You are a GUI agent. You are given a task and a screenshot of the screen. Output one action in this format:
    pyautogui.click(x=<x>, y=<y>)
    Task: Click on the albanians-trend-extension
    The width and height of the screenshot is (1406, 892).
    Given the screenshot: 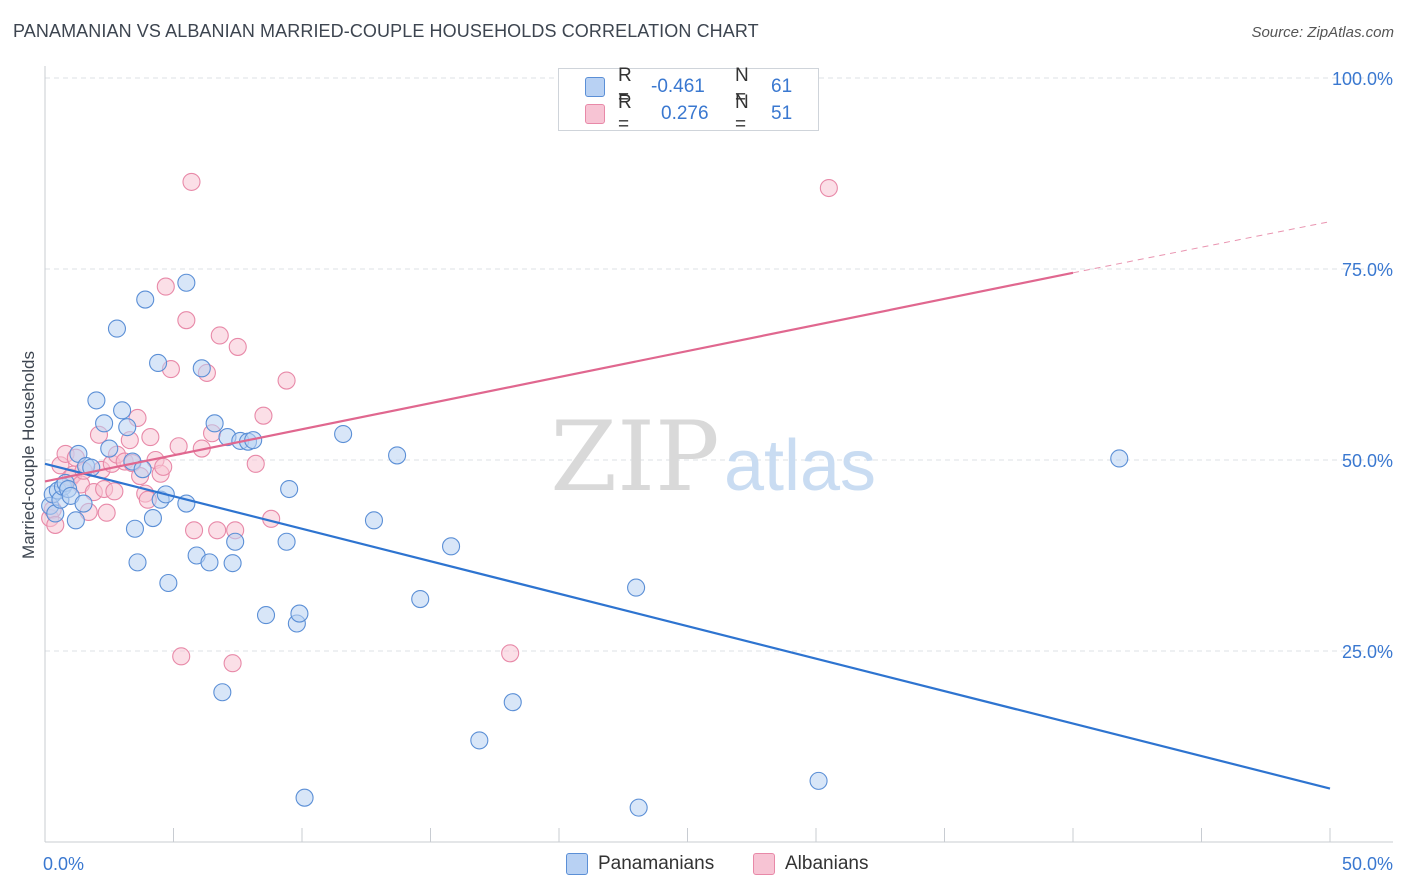 What is the action you would take?
    pyautogui.click(x=1201, y=247)
    